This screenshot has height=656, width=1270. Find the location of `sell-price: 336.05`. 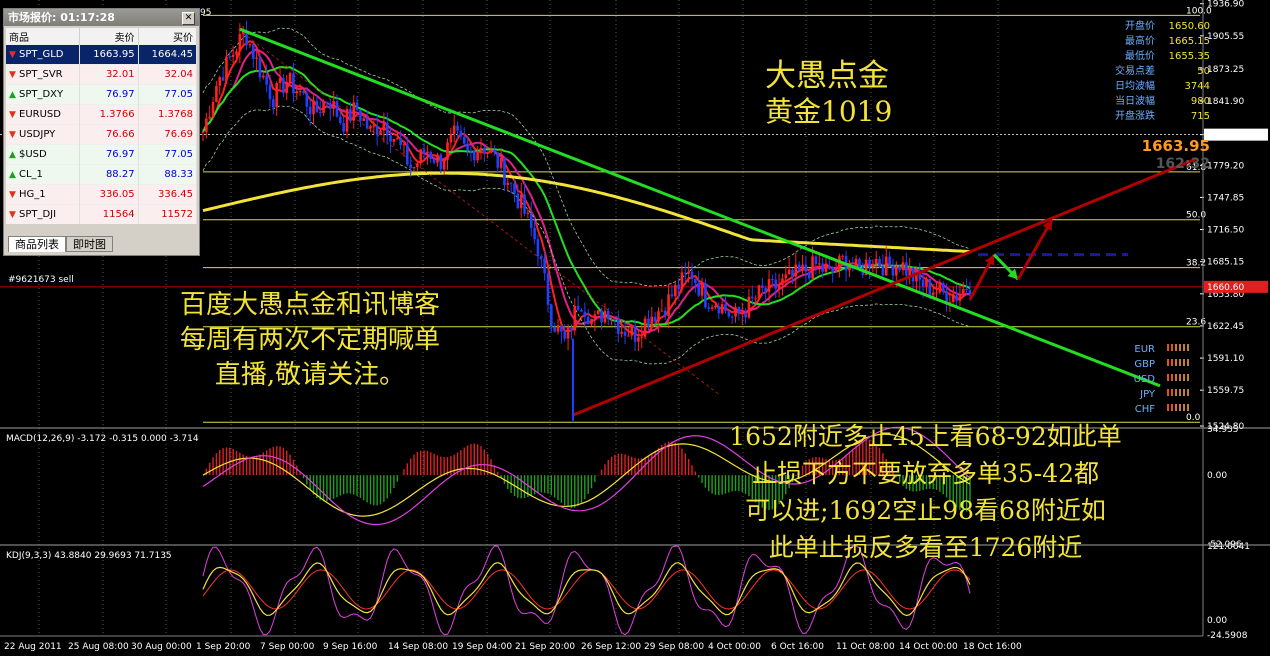

sell-price: 336.05 is located at coordinates (109, 194).